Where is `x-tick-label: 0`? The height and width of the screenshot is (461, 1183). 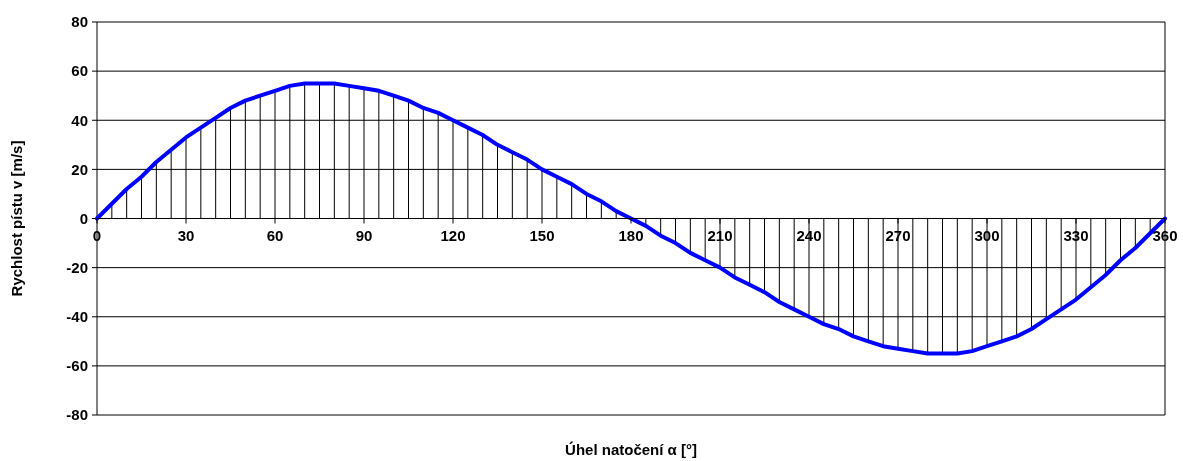
x-tick-label: 0 is located at coordinates (97, 235).